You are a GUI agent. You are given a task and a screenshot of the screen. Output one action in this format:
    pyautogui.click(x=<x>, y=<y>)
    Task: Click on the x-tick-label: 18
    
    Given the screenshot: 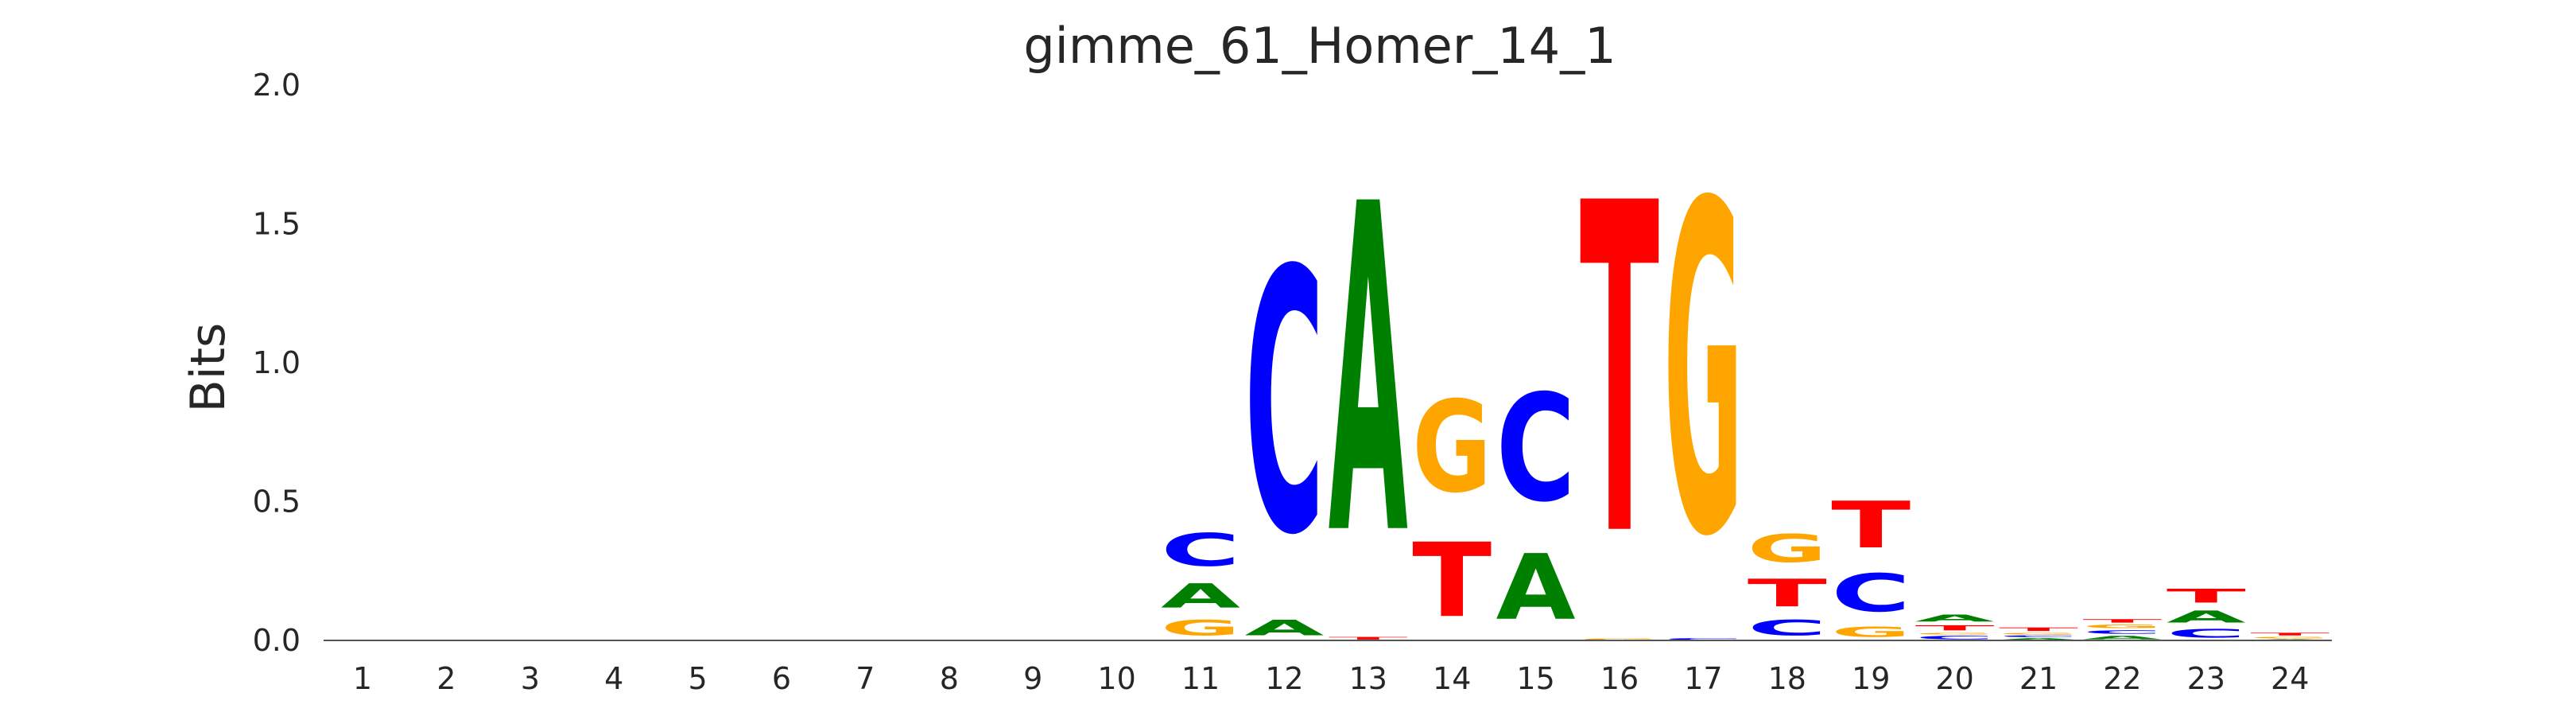 What is the action you would take?
    pyautogui.click(x=1787, y=678)
    